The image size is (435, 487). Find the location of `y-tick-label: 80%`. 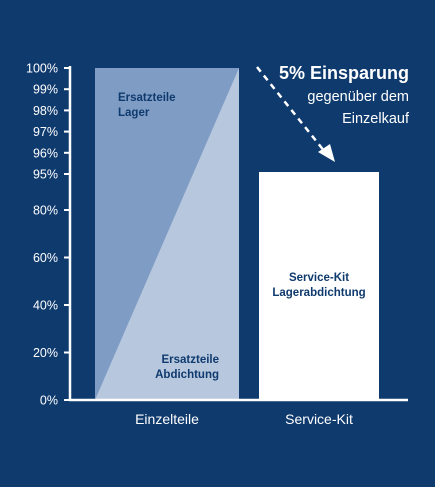

y-tick-label: 80% is located at coordinates (45, 211).